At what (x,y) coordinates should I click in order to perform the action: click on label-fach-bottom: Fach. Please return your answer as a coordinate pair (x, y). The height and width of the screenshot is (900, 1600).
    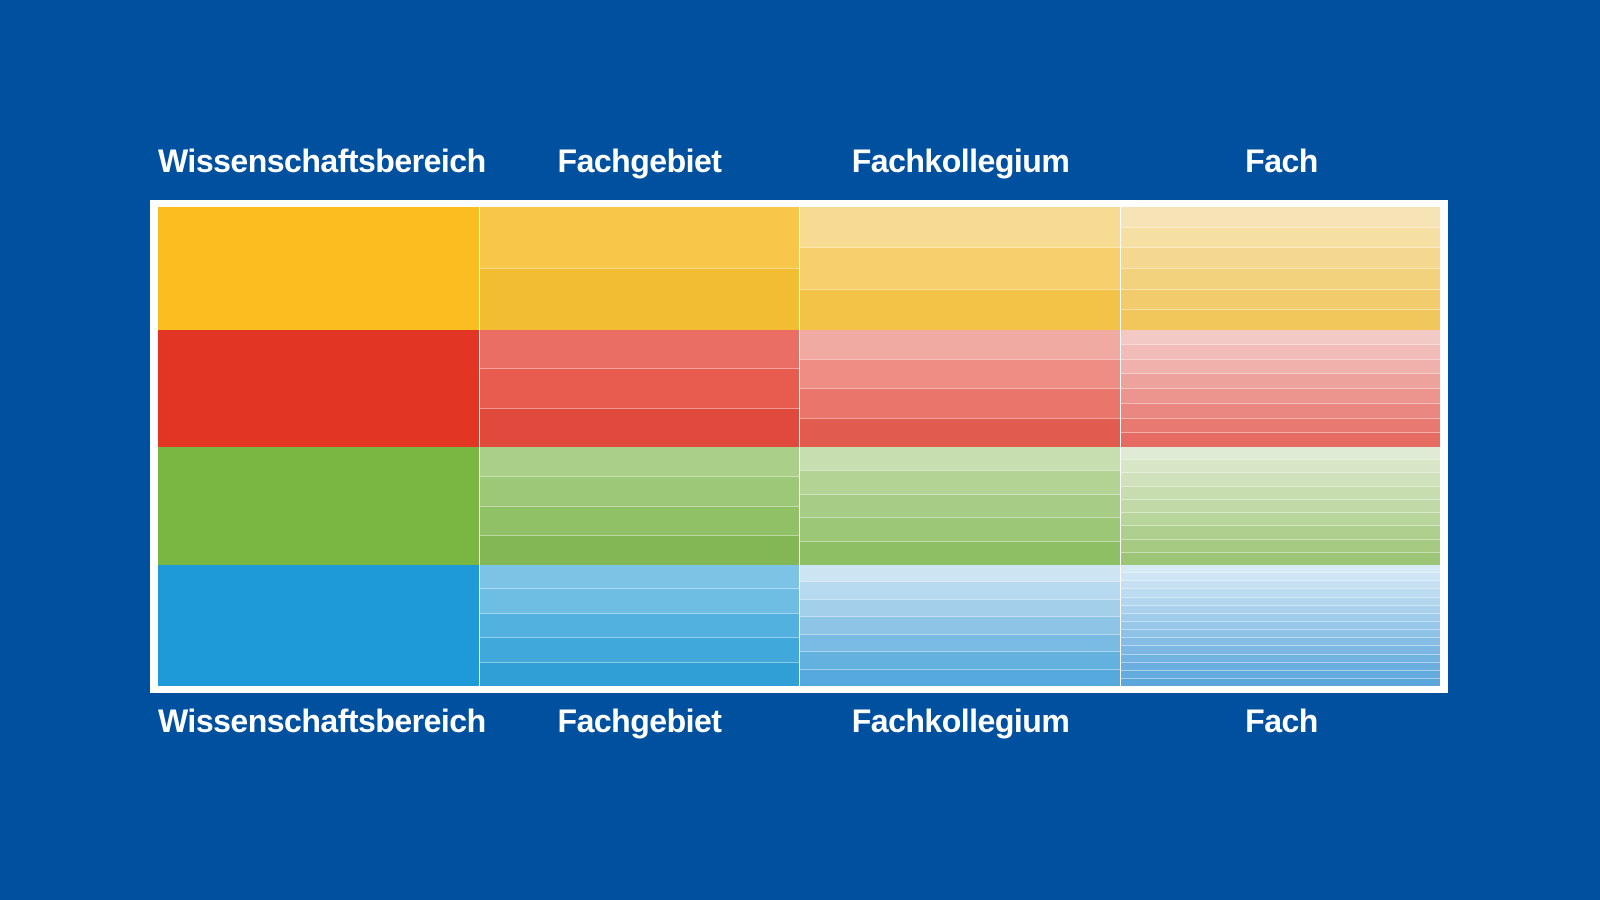
    Looking at the image, I should click on (1281, 721).